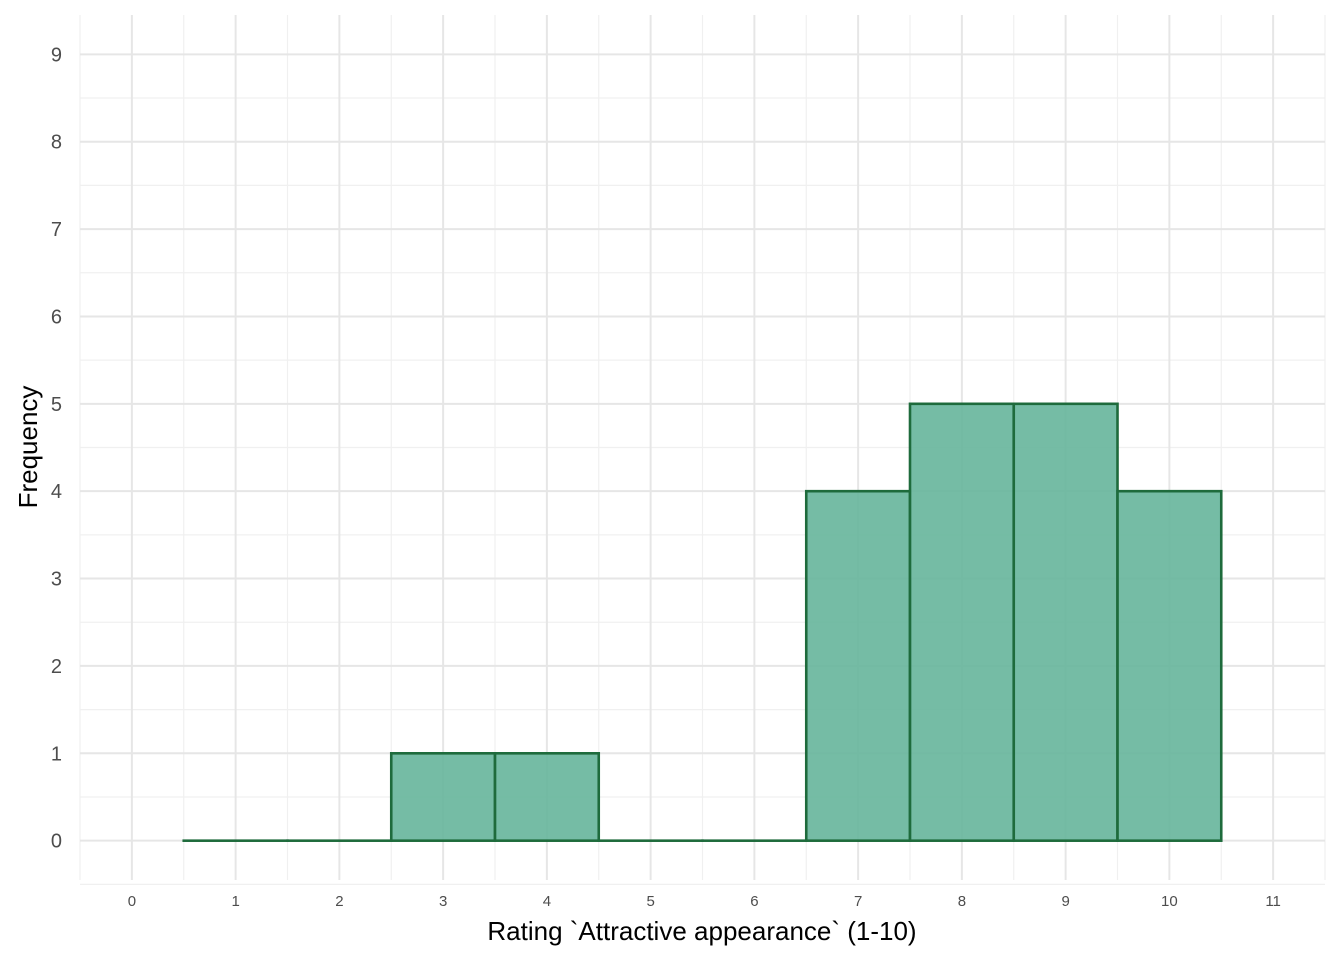  Describe the element at coordinates (1065, 901) in the screenshot. I see `x-tick-label: 9` at that location.